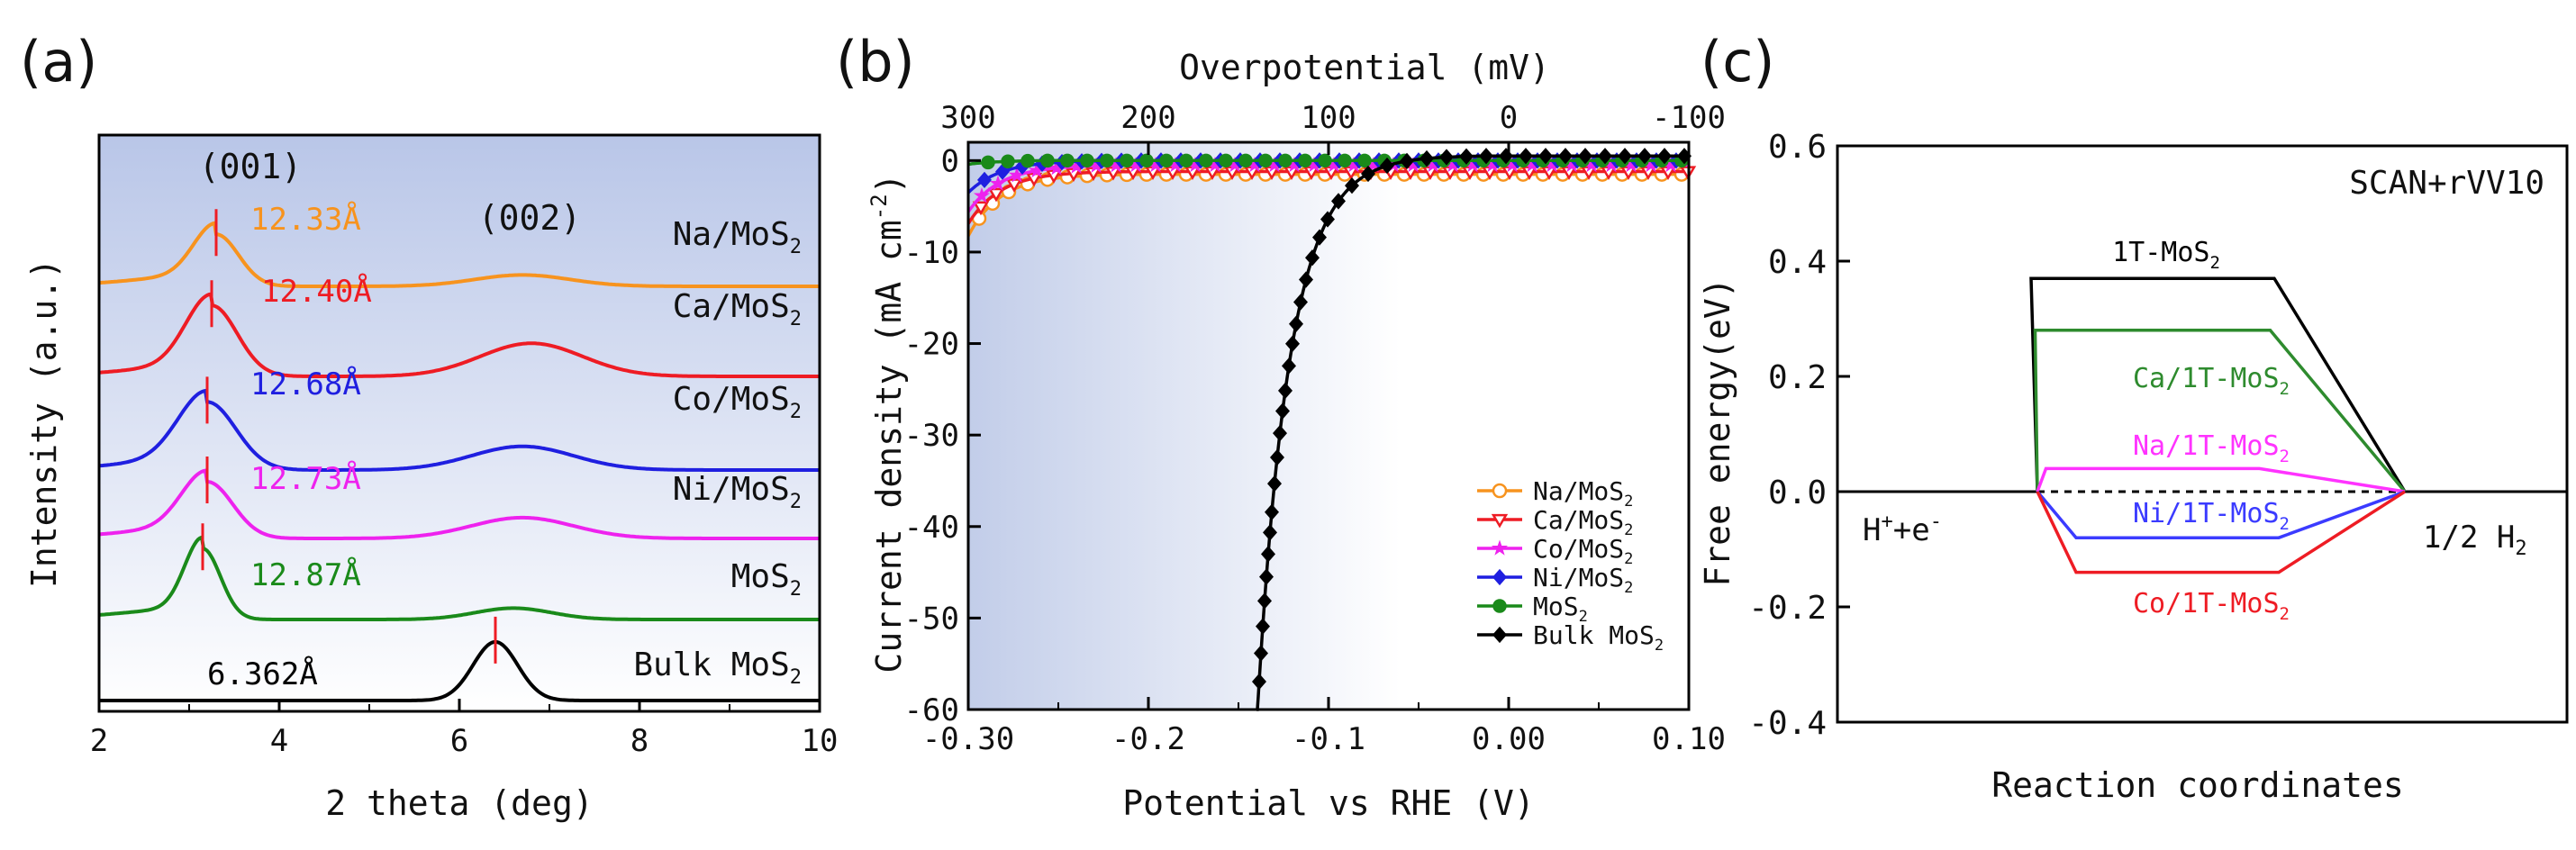  Describe the element at coordinates (306, 384) in the screenshot. I see `d-spacing-label-2: 12.68Å` at that location.